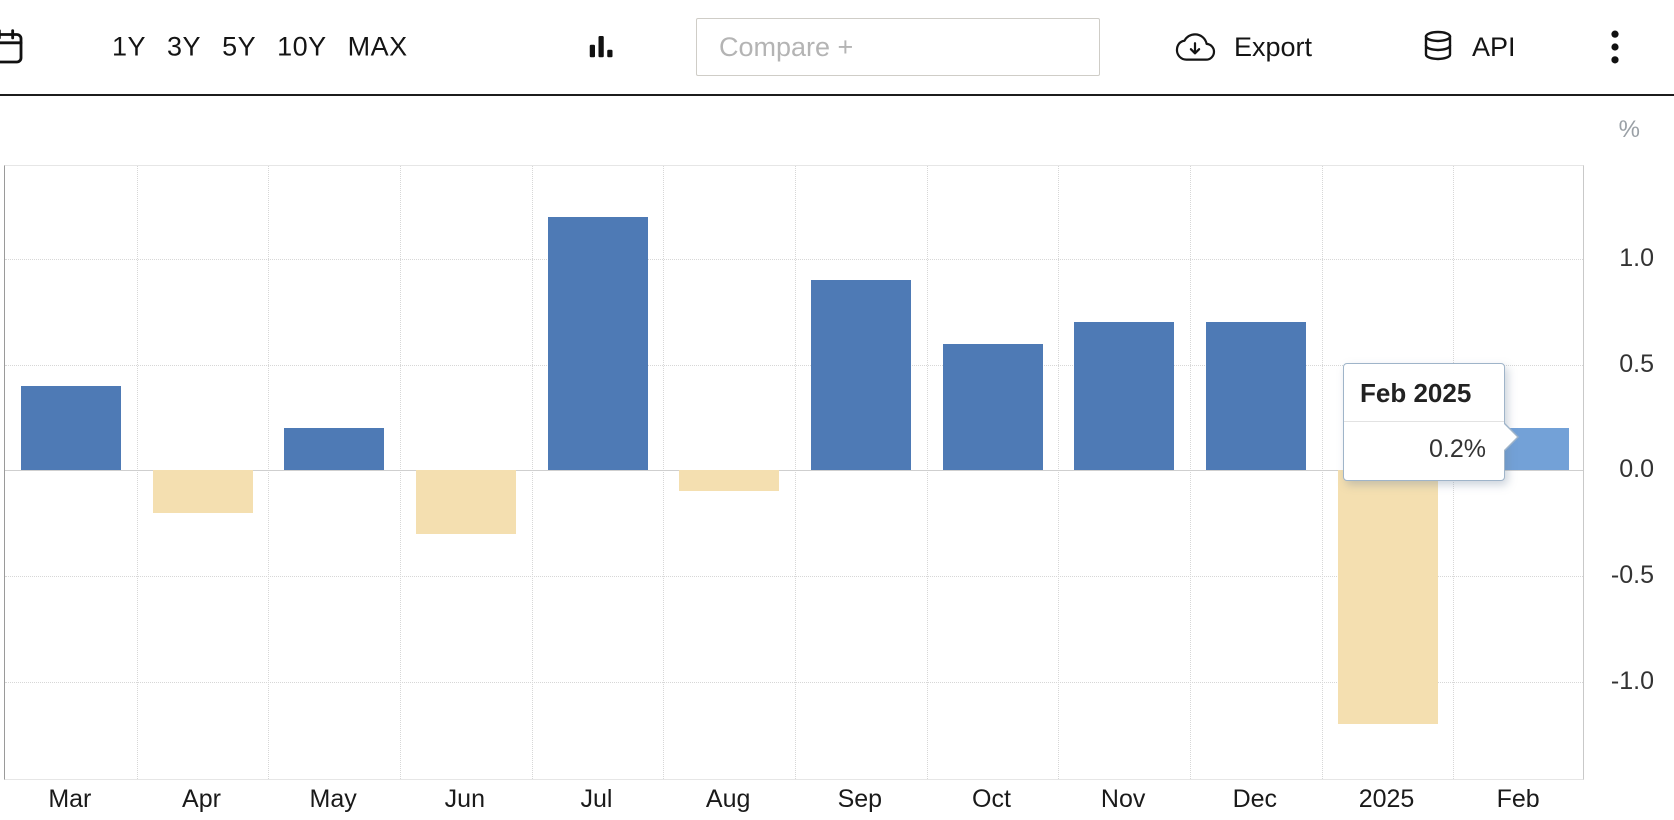  I want to click on range-button-1y: 1Y, so click(129, 46).